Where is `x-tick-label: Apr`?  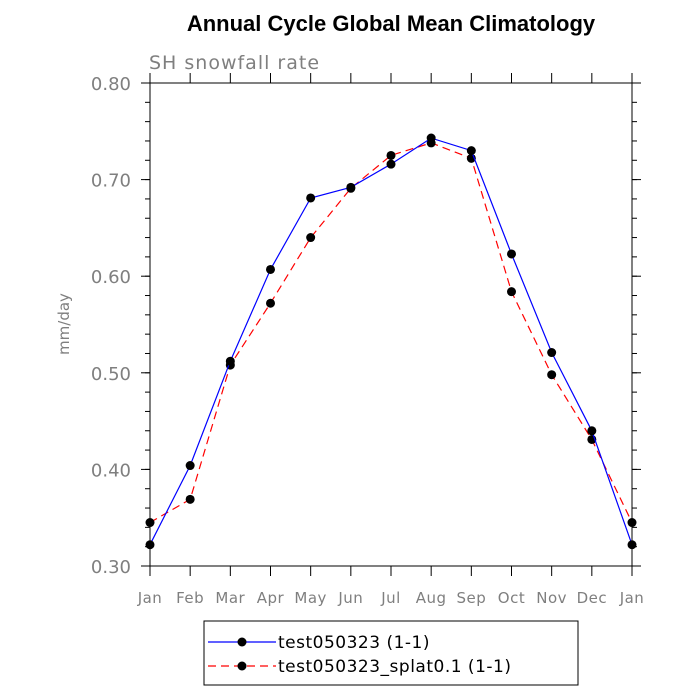
x-tick-label: Apr is located at coordinates (271, 598).